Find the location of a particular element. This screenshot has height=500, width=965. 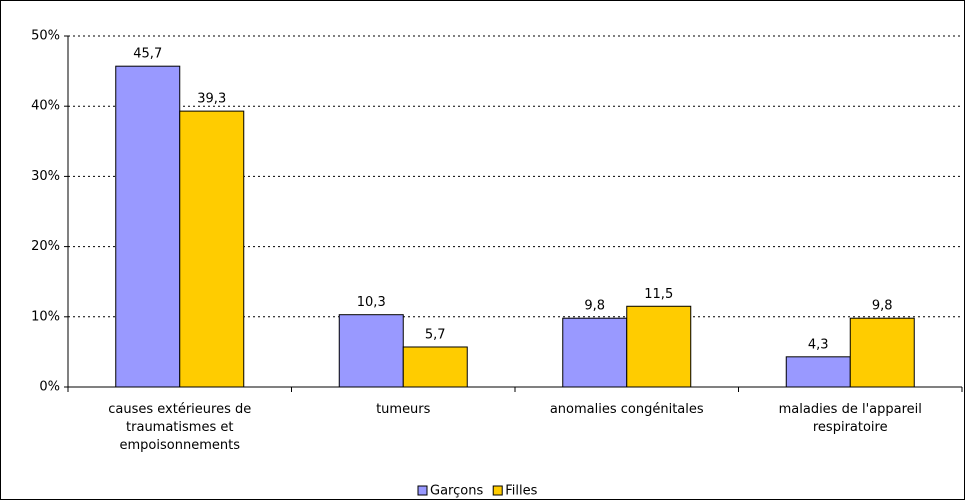

data-label: 45,7 is located at coordinates (147, 54).